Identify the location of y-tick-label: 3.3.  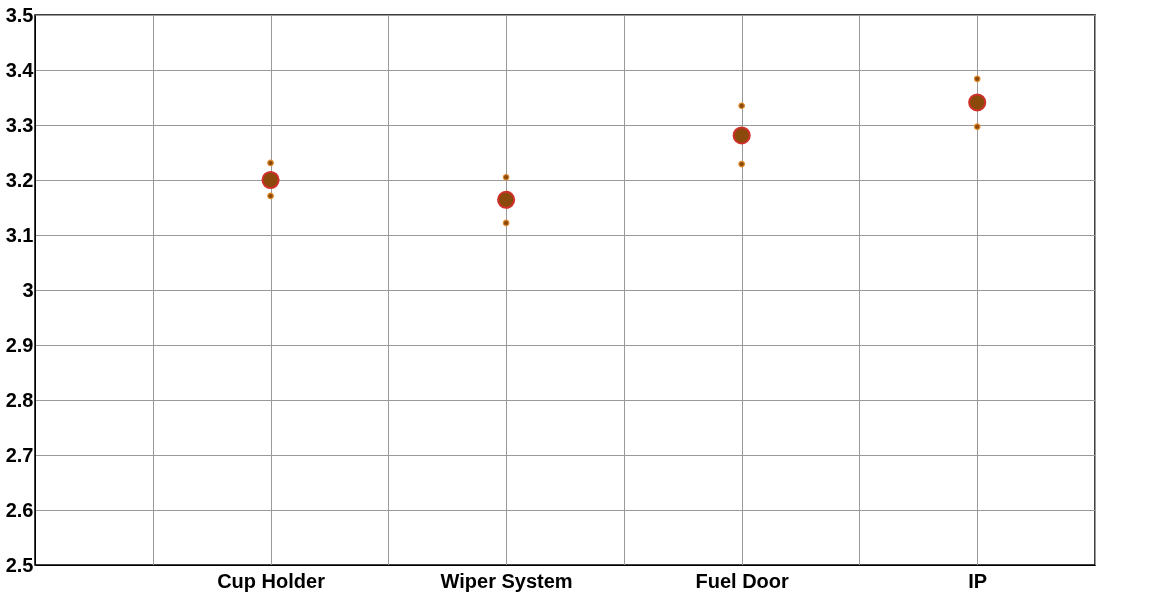
(19, 124).